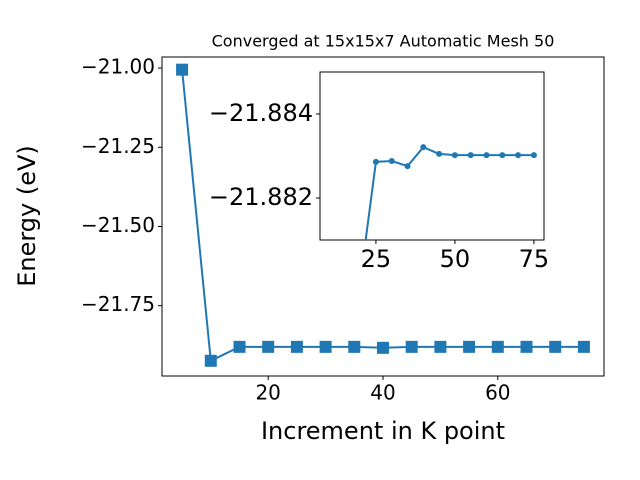 The width and height of the screenshot is (640, 480). I want to click on x-tick-label: 50, so click(455, 259).